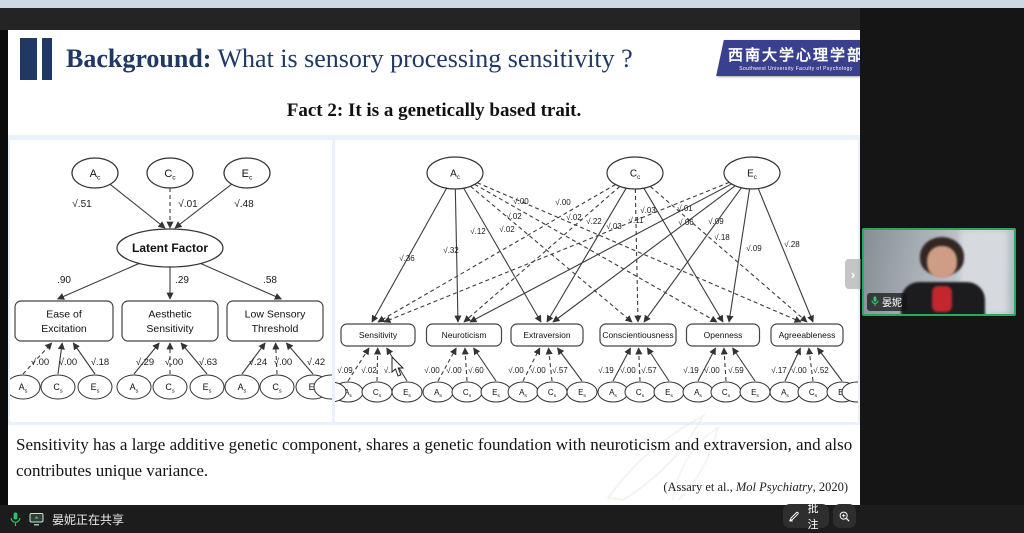 This screenshot has width=1024, height=533. What do you see at coordinates (275, 329) in the screenshot?
I see `svg-text: Threshold` at bounding box center [275, 329].